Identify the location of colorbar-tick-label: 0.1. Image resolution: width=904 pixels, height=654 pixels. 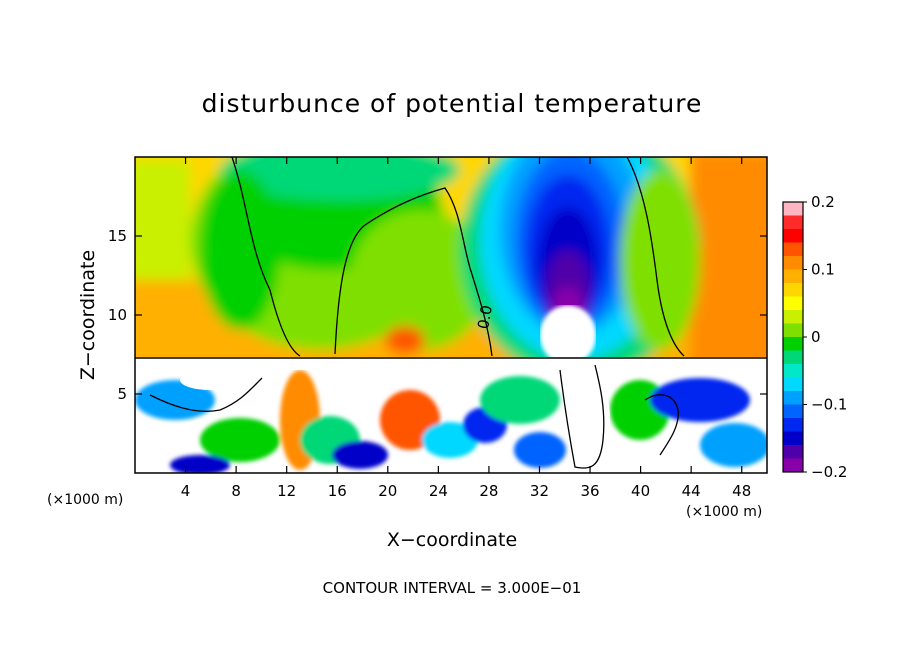
(823, 270).